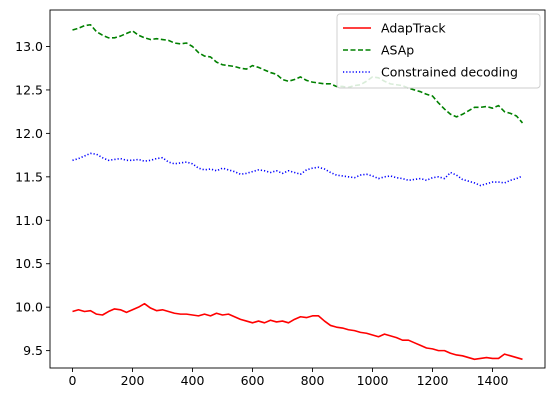 This screenshot has height=413, width=556. Describe the element at coordinates (253, 380) in the screenshot. I see `x-tick-label: 600` at that location.